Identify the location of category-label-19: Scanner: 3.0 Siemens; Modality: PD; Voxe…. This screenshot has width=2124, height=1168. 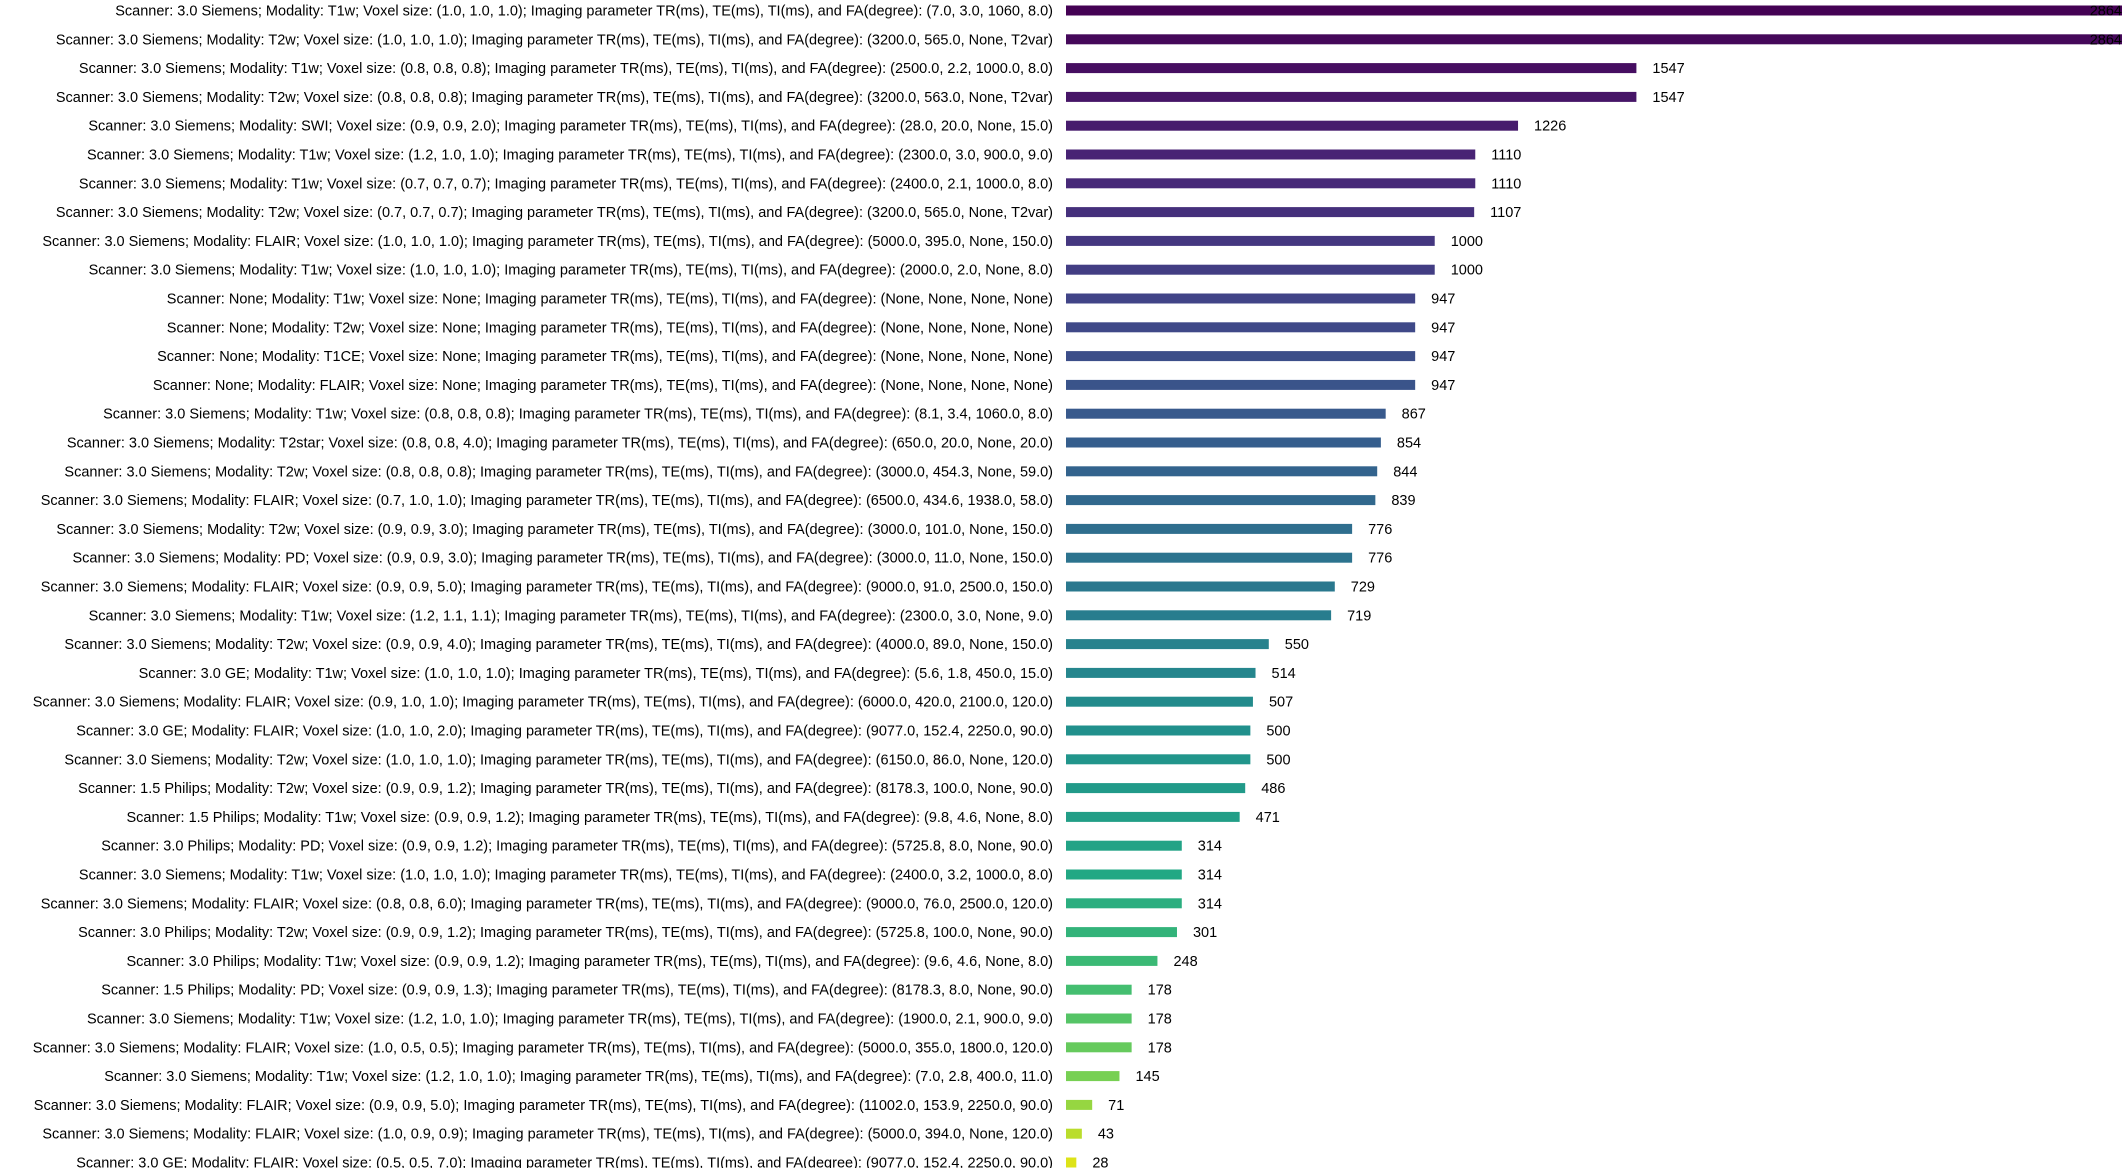
(562, 559).